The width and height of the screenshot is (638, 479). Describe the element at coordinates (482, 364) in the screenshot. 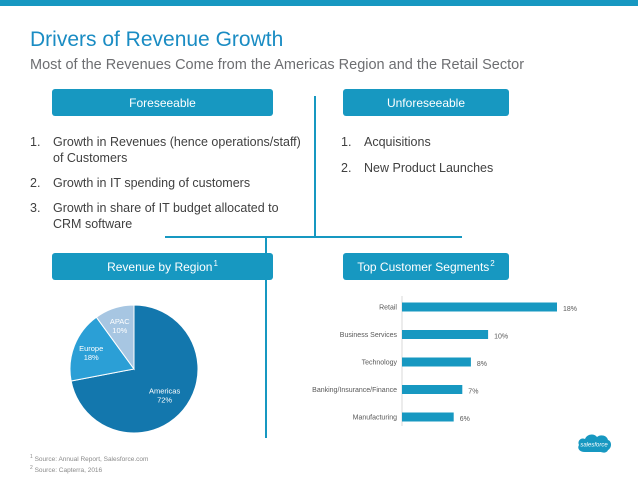

I see `bar-value-label: 8%` at that location.